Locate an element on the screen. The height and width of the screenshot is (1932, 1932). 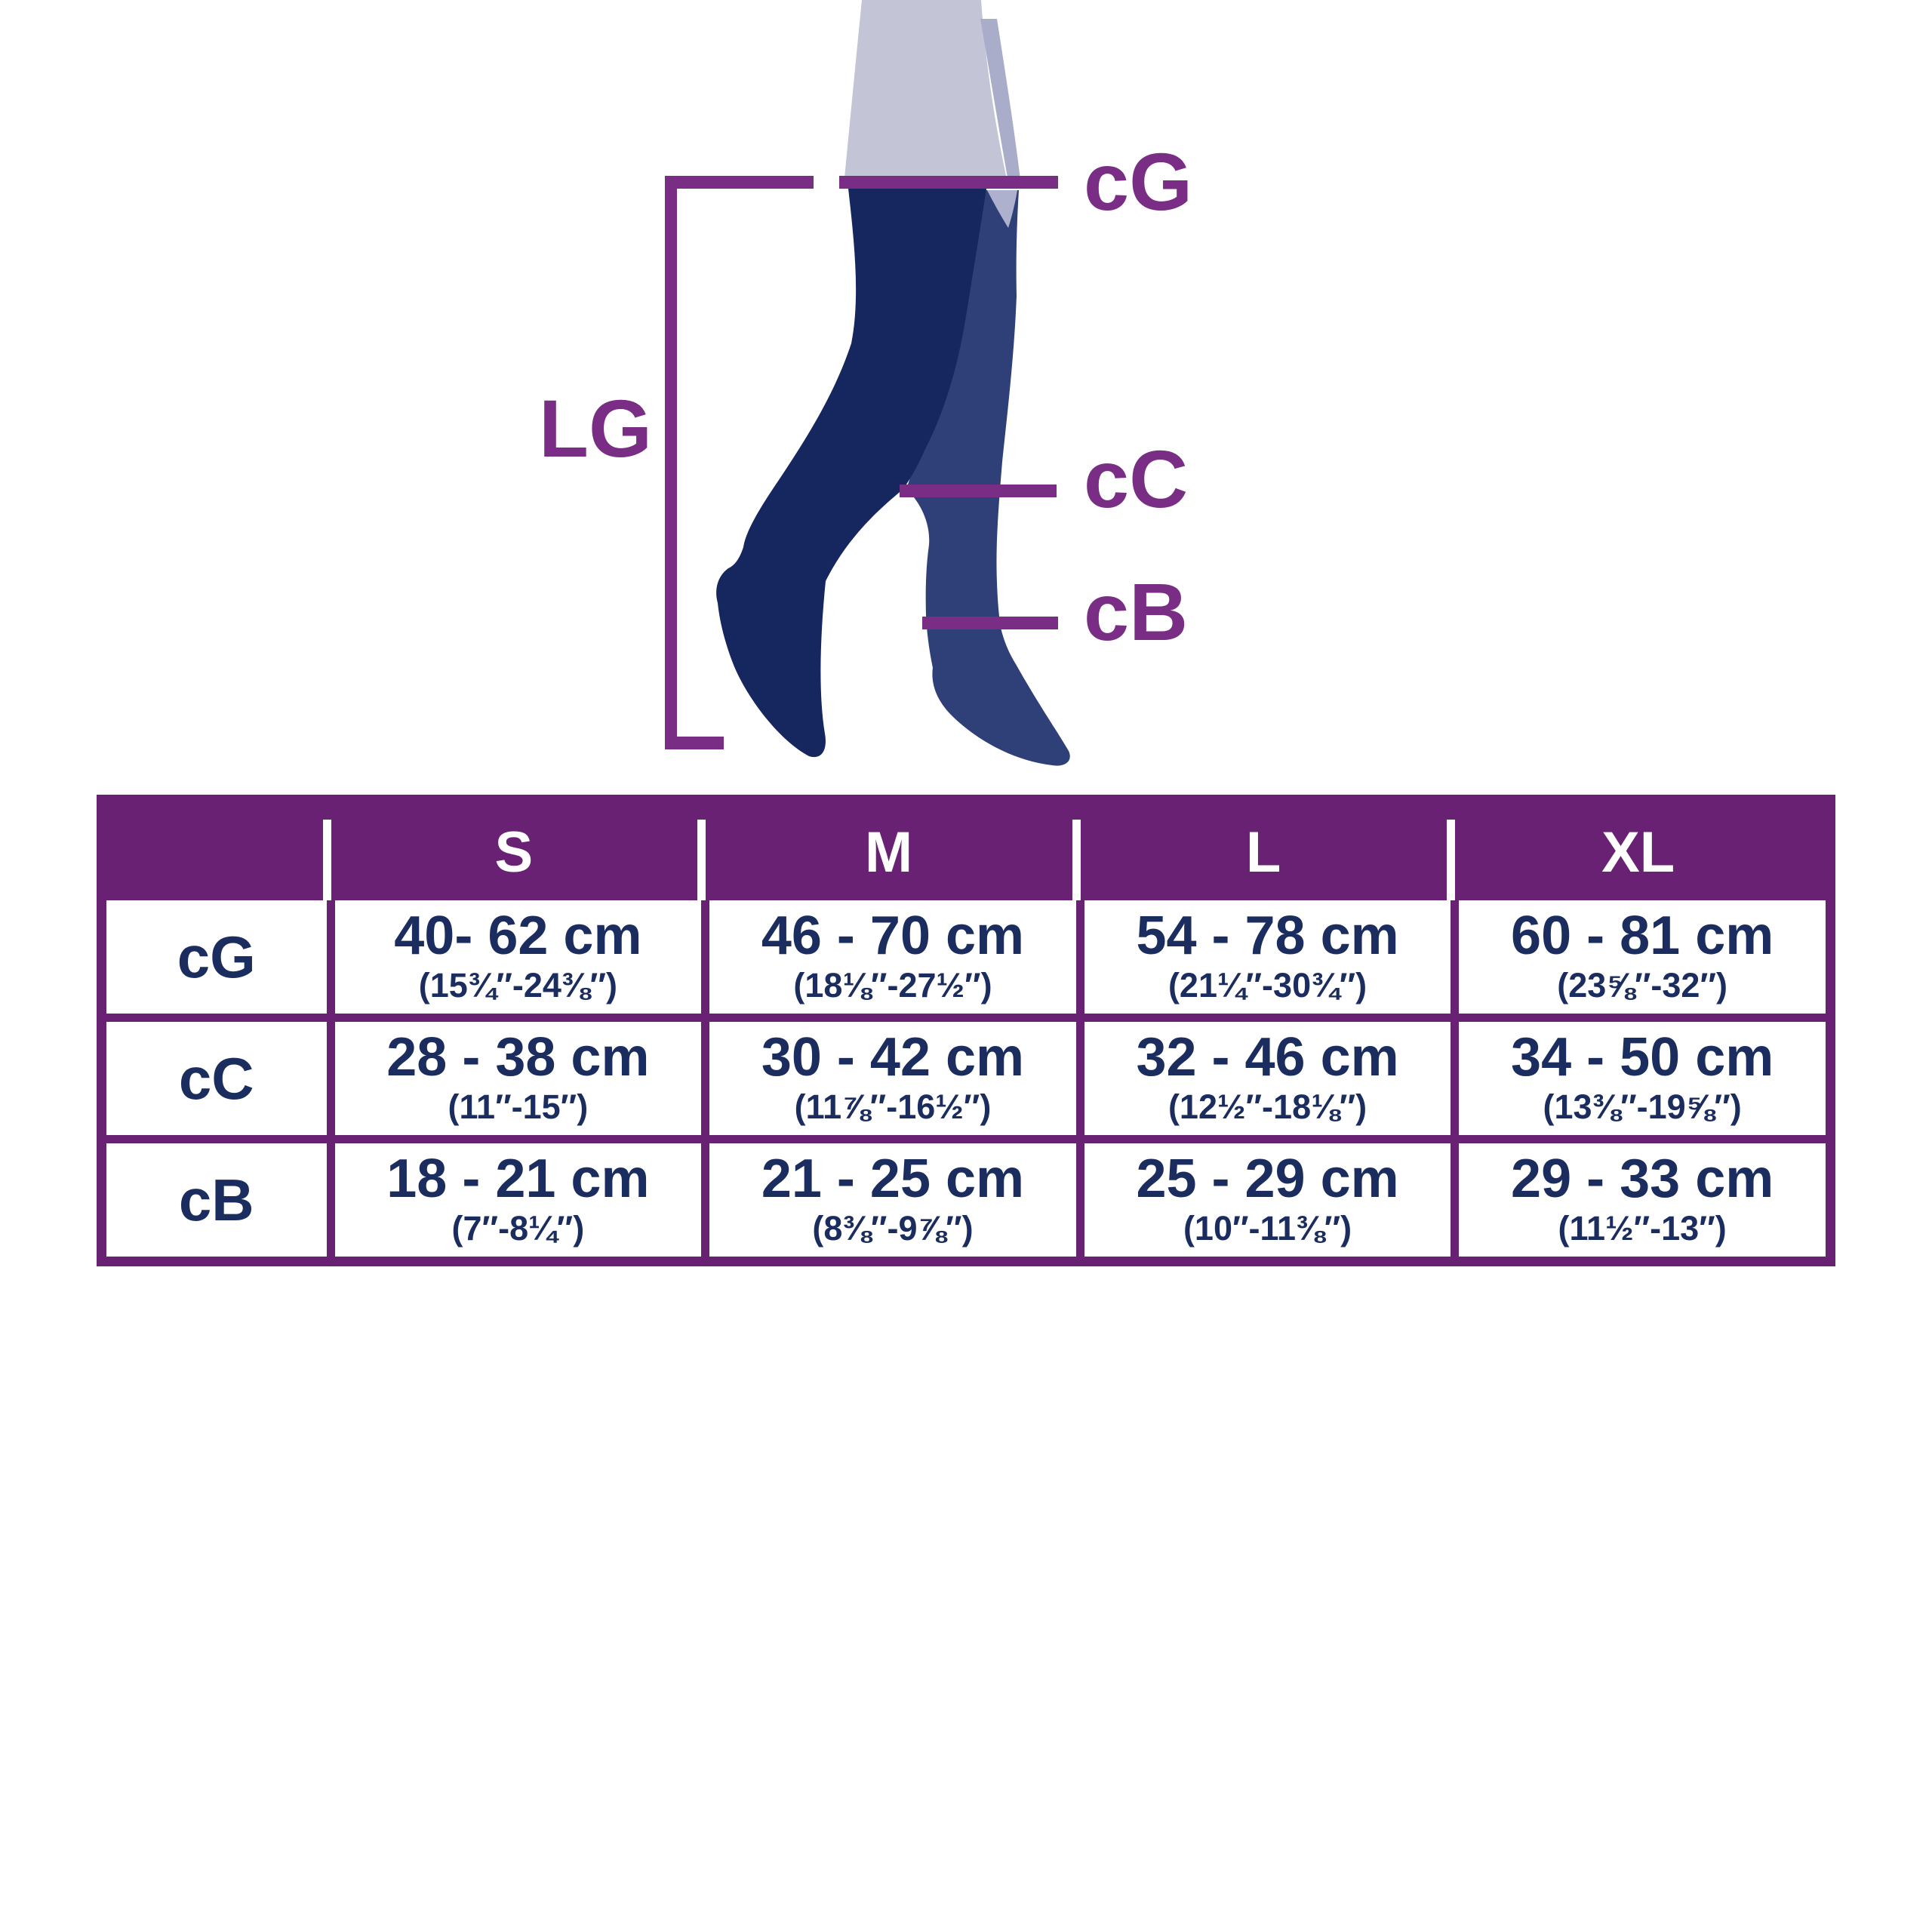
measurement-cell: 29 - 33 cm (11½″-13″) is located at coordinates (1638, 1200).